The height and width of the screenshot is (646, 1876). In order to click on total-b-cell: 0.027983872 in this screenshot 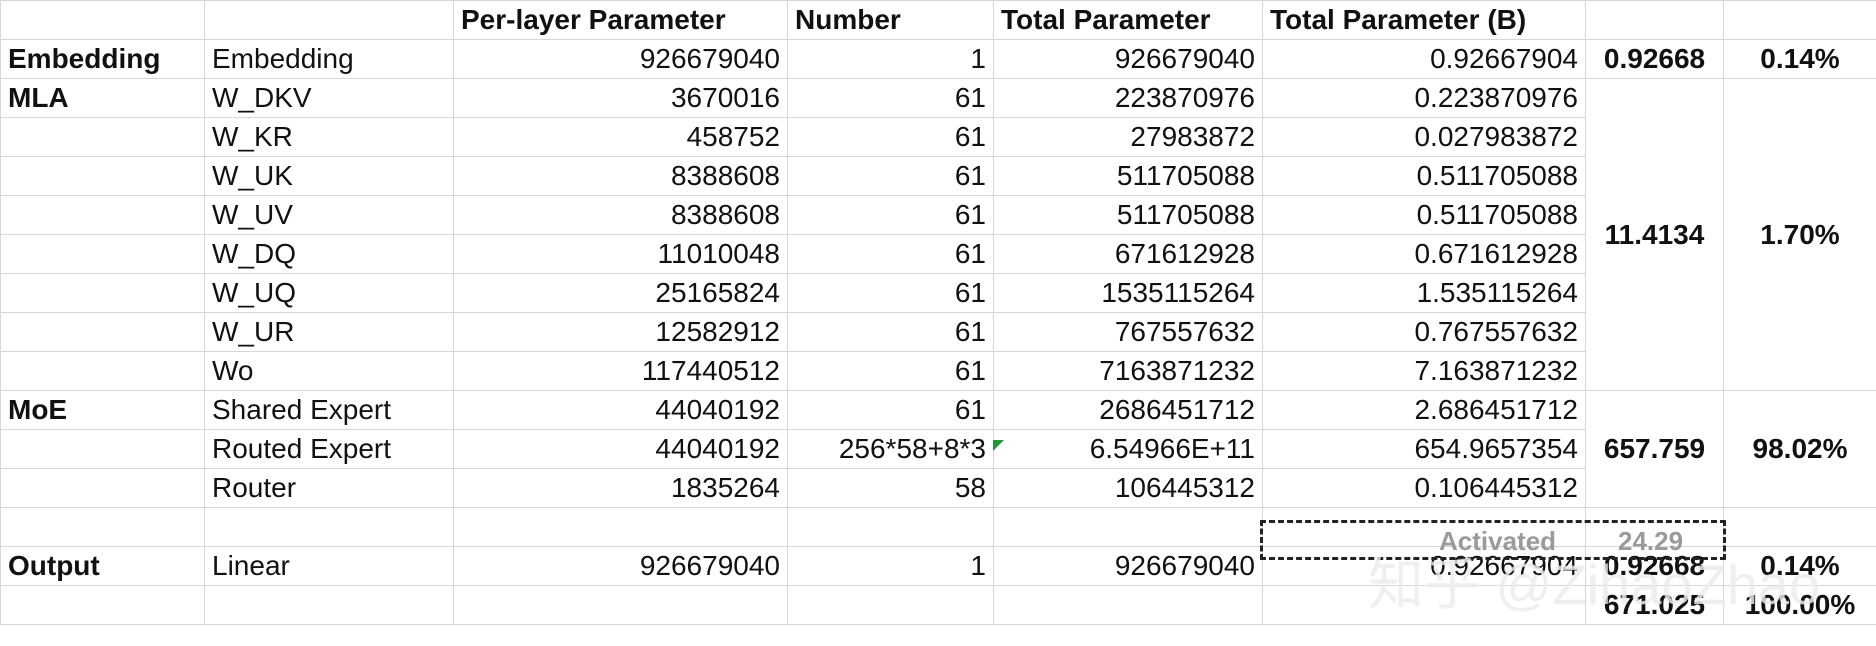, I will do `click(1424, 137)`.